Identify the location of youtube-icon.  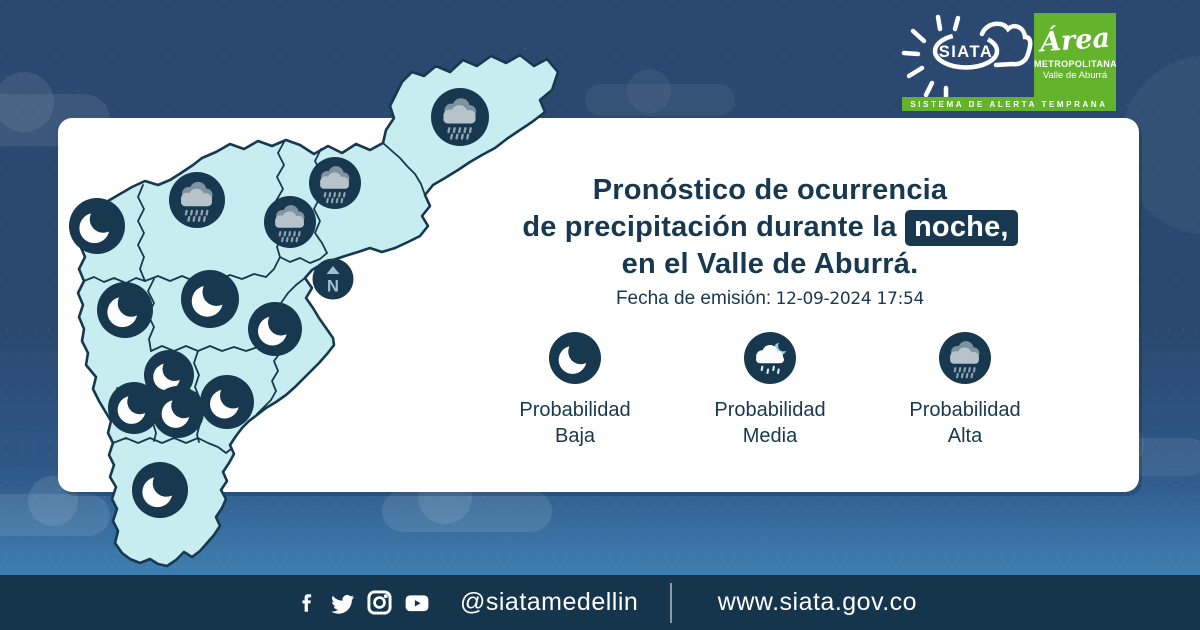
(417, 603).